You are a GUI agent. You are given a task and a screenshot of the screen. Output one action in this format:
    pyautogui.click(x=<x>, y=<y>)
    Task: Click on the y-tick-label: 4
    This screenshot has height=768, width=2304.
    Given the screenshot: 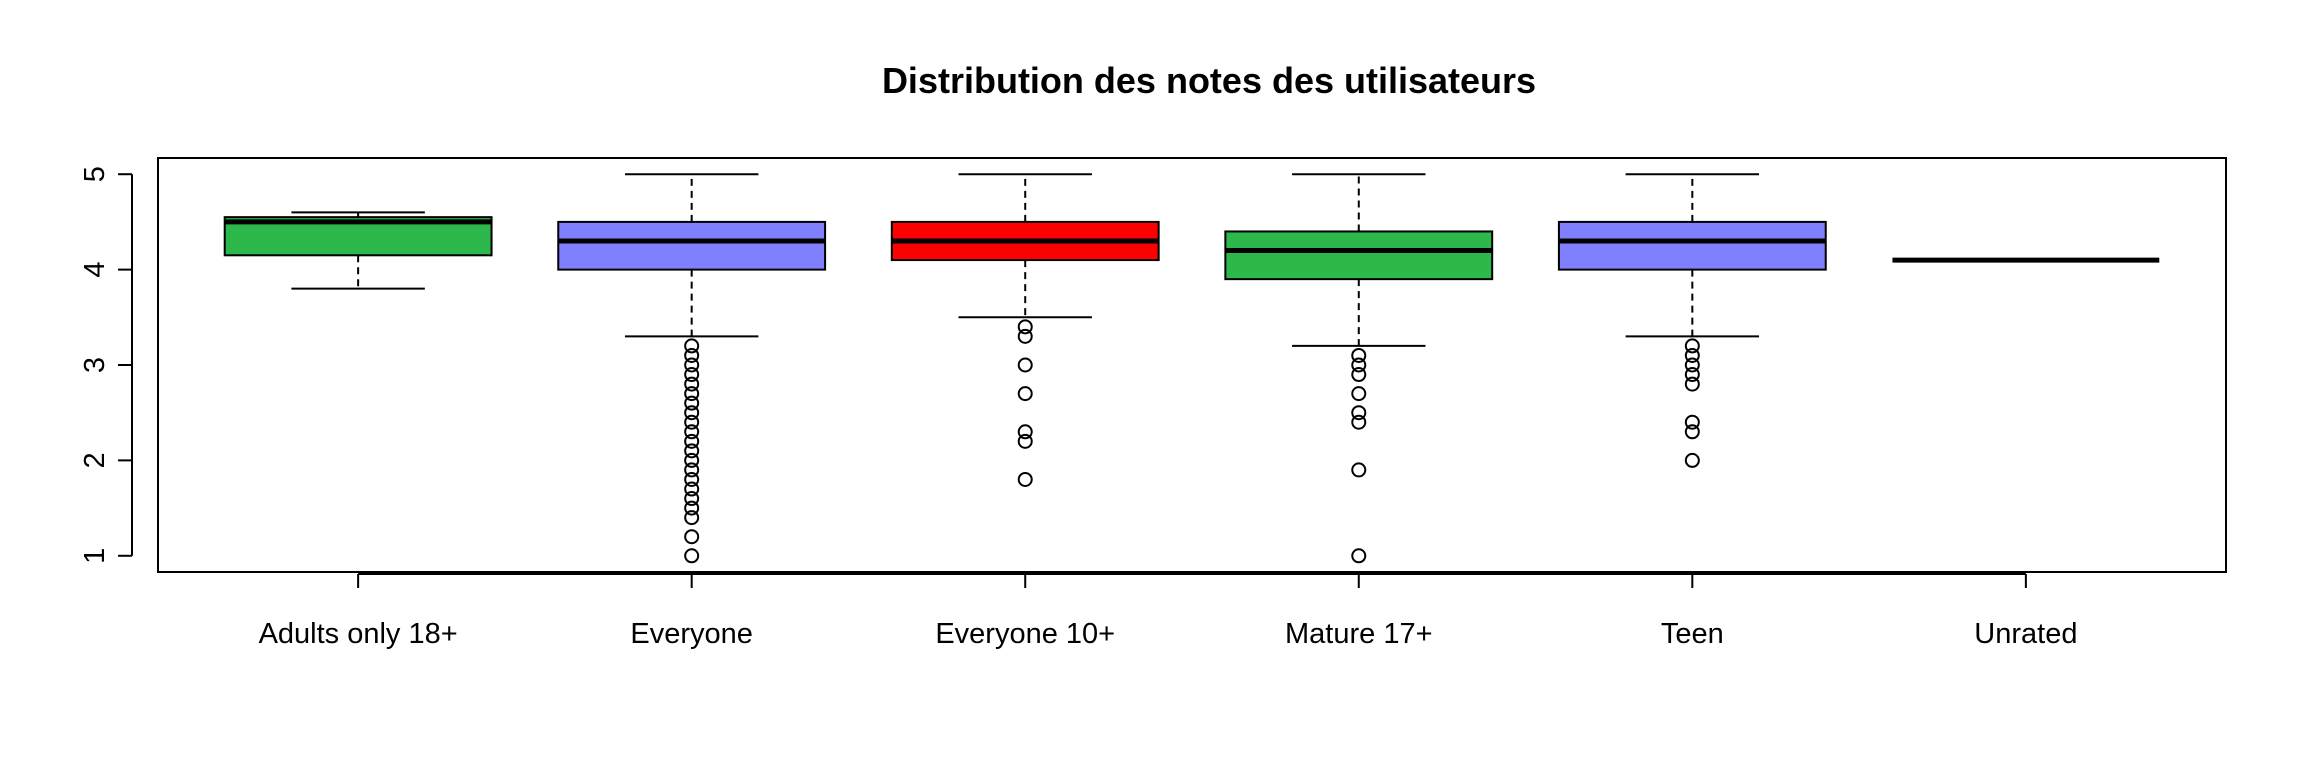 What is the action you would take?
    pyautogui.click(x=95, y=270)
    